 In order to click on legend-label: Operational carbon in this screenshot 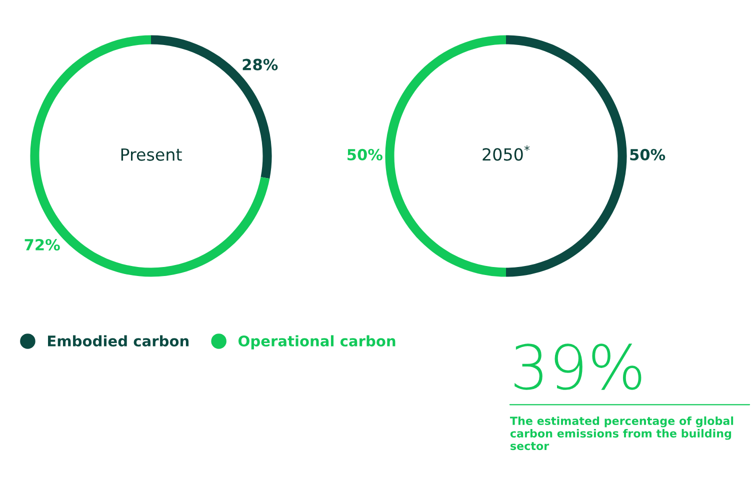, I will do `click(317, 342)`.